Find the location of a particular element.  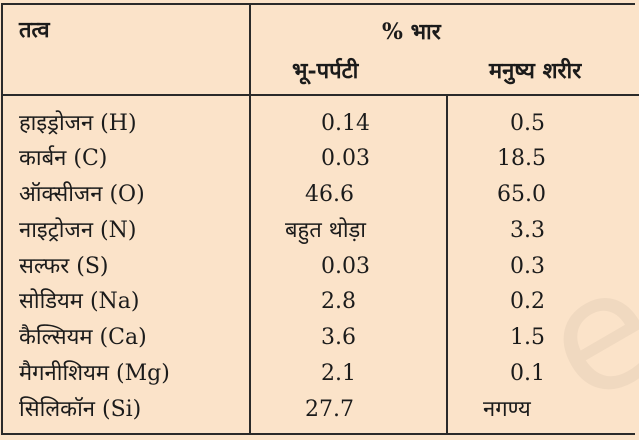

crust-value: 27.7 is located at coordinates (329, 409).